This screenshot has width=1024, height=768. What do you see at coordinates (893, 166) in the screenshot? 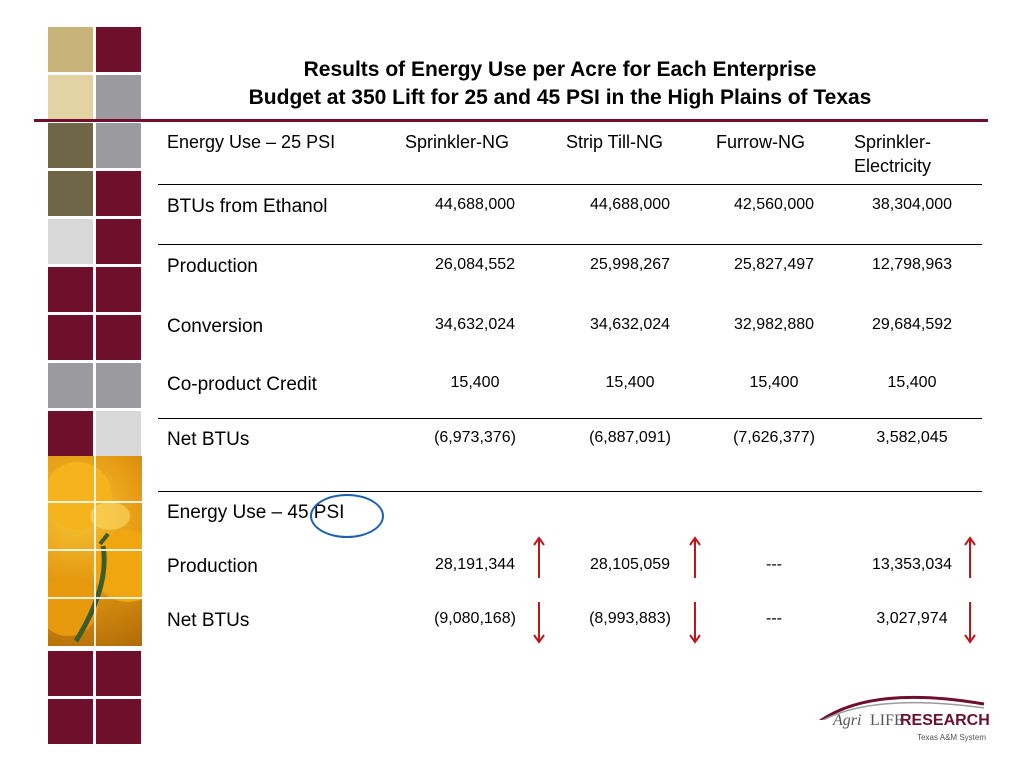
I see `col-header-line-2: Electricity` at bounding box center [893, 166].